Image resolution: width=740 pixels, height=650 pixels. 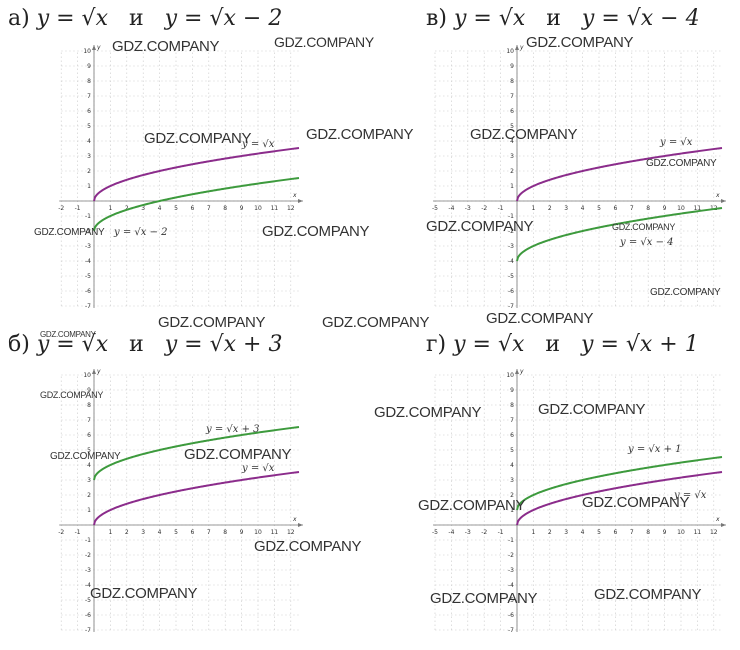 I want to click on x-axis-label: x, so click(x=717, y=519).